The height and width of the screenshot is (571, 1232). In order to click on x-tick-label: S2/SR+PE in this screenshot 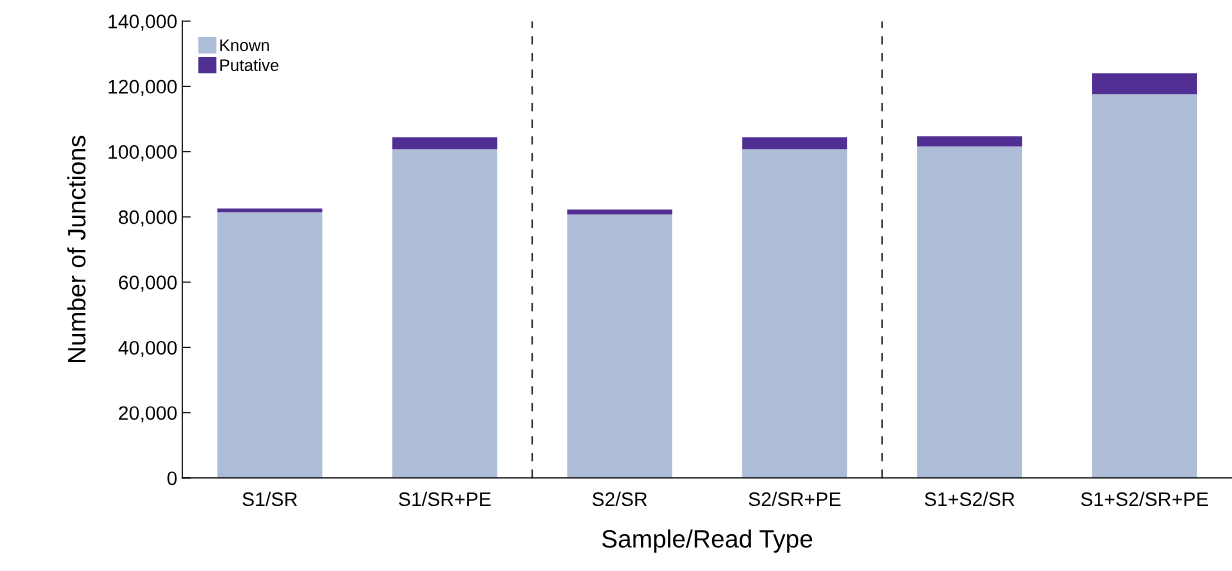, I will do `click(794, 499)`.